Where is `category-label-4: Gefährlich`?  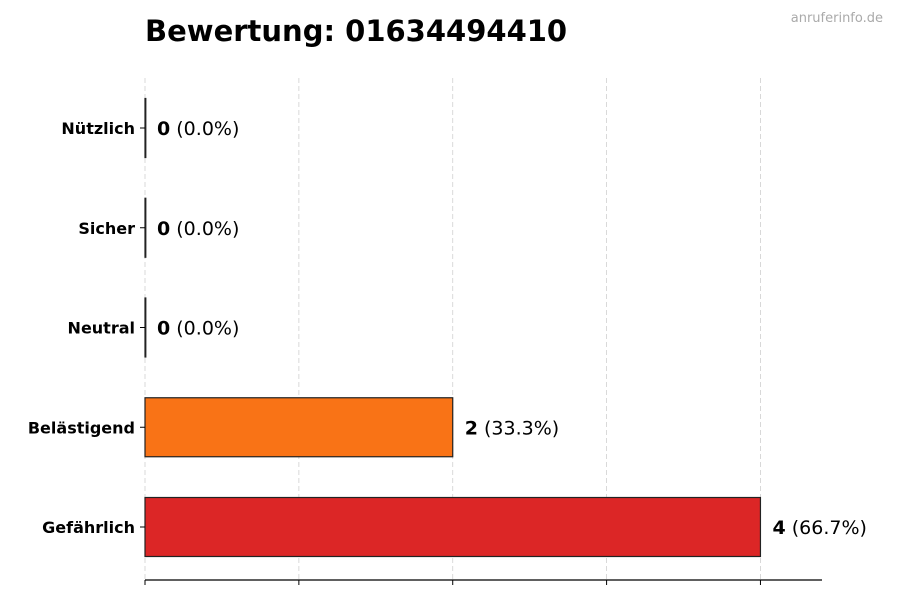
category-label-4: Gefährlich is located at coordinates (88, 527).